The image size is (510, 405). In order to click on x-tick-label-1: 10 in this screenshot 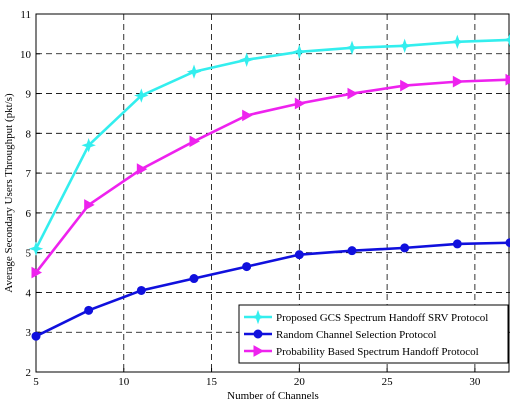, I will do `click(124, 382)`.